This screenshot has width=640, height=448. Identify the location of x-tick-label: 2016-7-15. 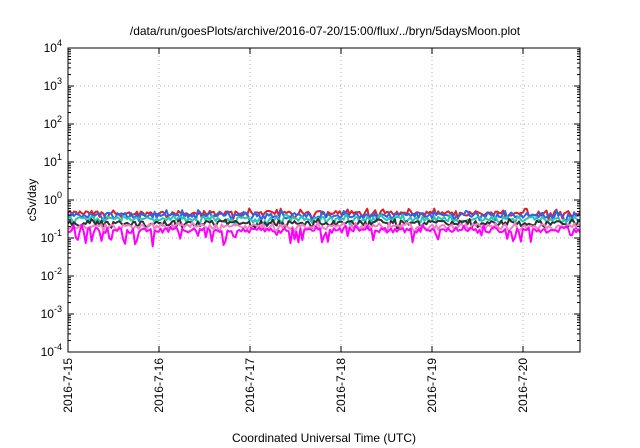
(68, 385).